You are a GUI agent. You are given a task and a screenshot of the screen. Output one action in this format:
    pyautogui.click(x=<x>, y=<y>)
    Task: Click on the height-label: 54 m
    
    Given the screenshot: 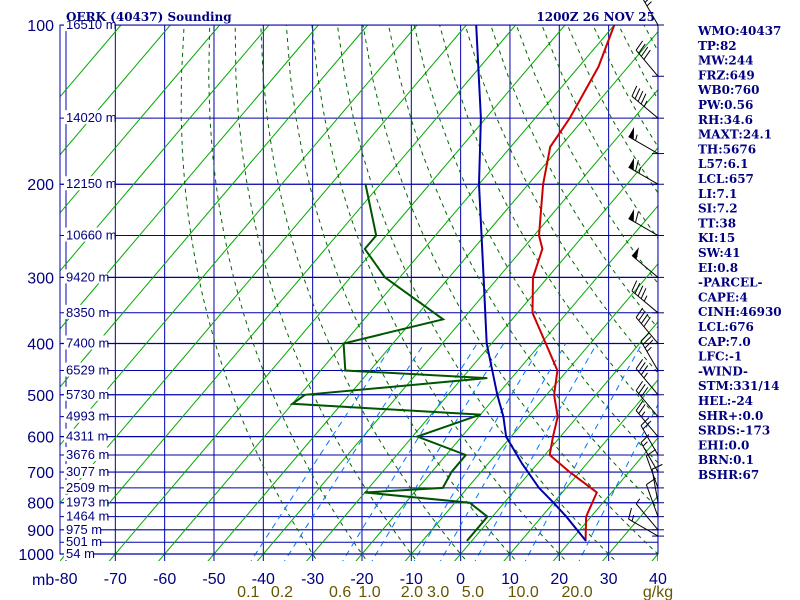 What is the action you would take?
    pyautogui.click(x=80, y=553)
    